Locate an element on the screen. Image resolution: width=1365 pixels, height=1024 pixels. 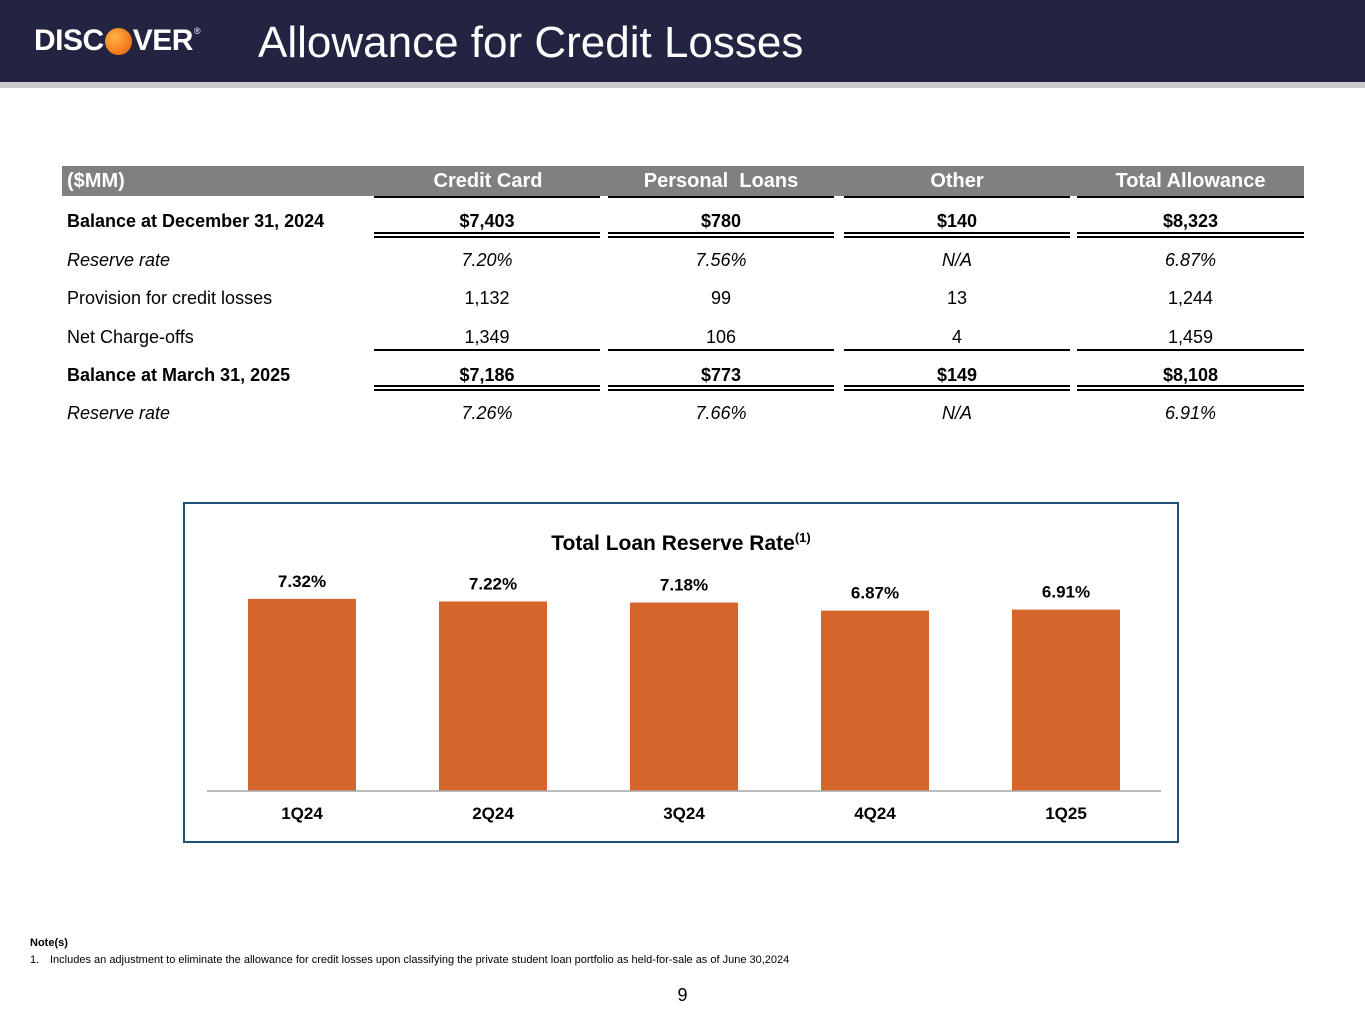
row-label: Net Charge-offs is located at coordinates (130, 337).